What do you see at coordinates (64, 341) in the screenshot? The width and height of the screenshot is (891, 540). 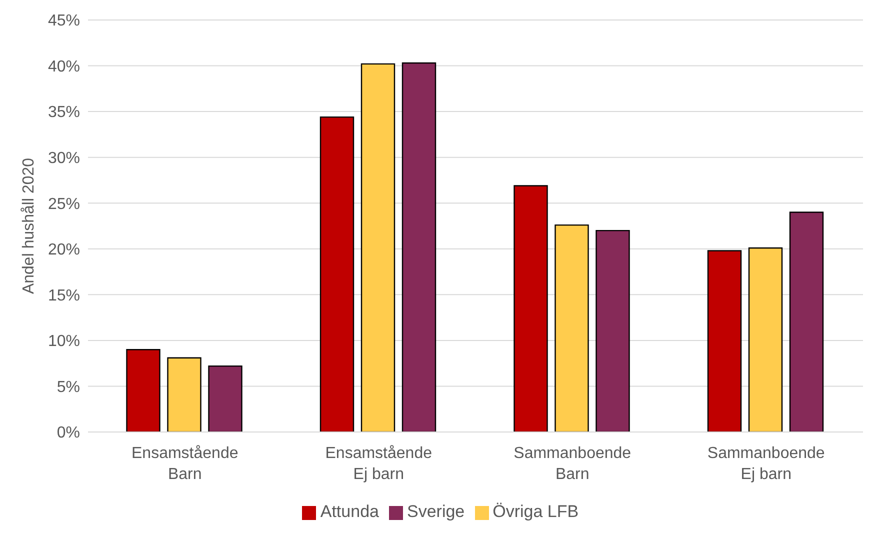 I see `y-tick-label: 10%` at bounding box center [64, 341].